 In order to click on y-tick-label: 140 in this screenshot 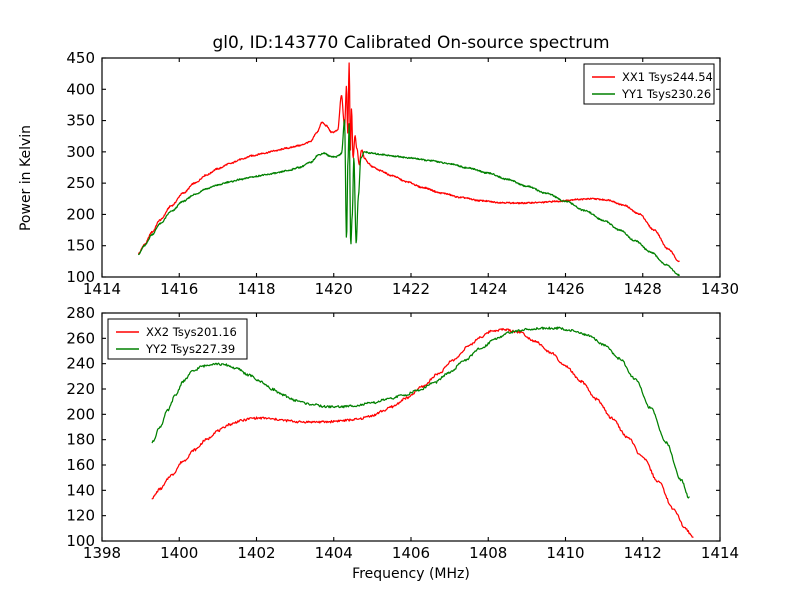, I will do `click(80, 490)`.